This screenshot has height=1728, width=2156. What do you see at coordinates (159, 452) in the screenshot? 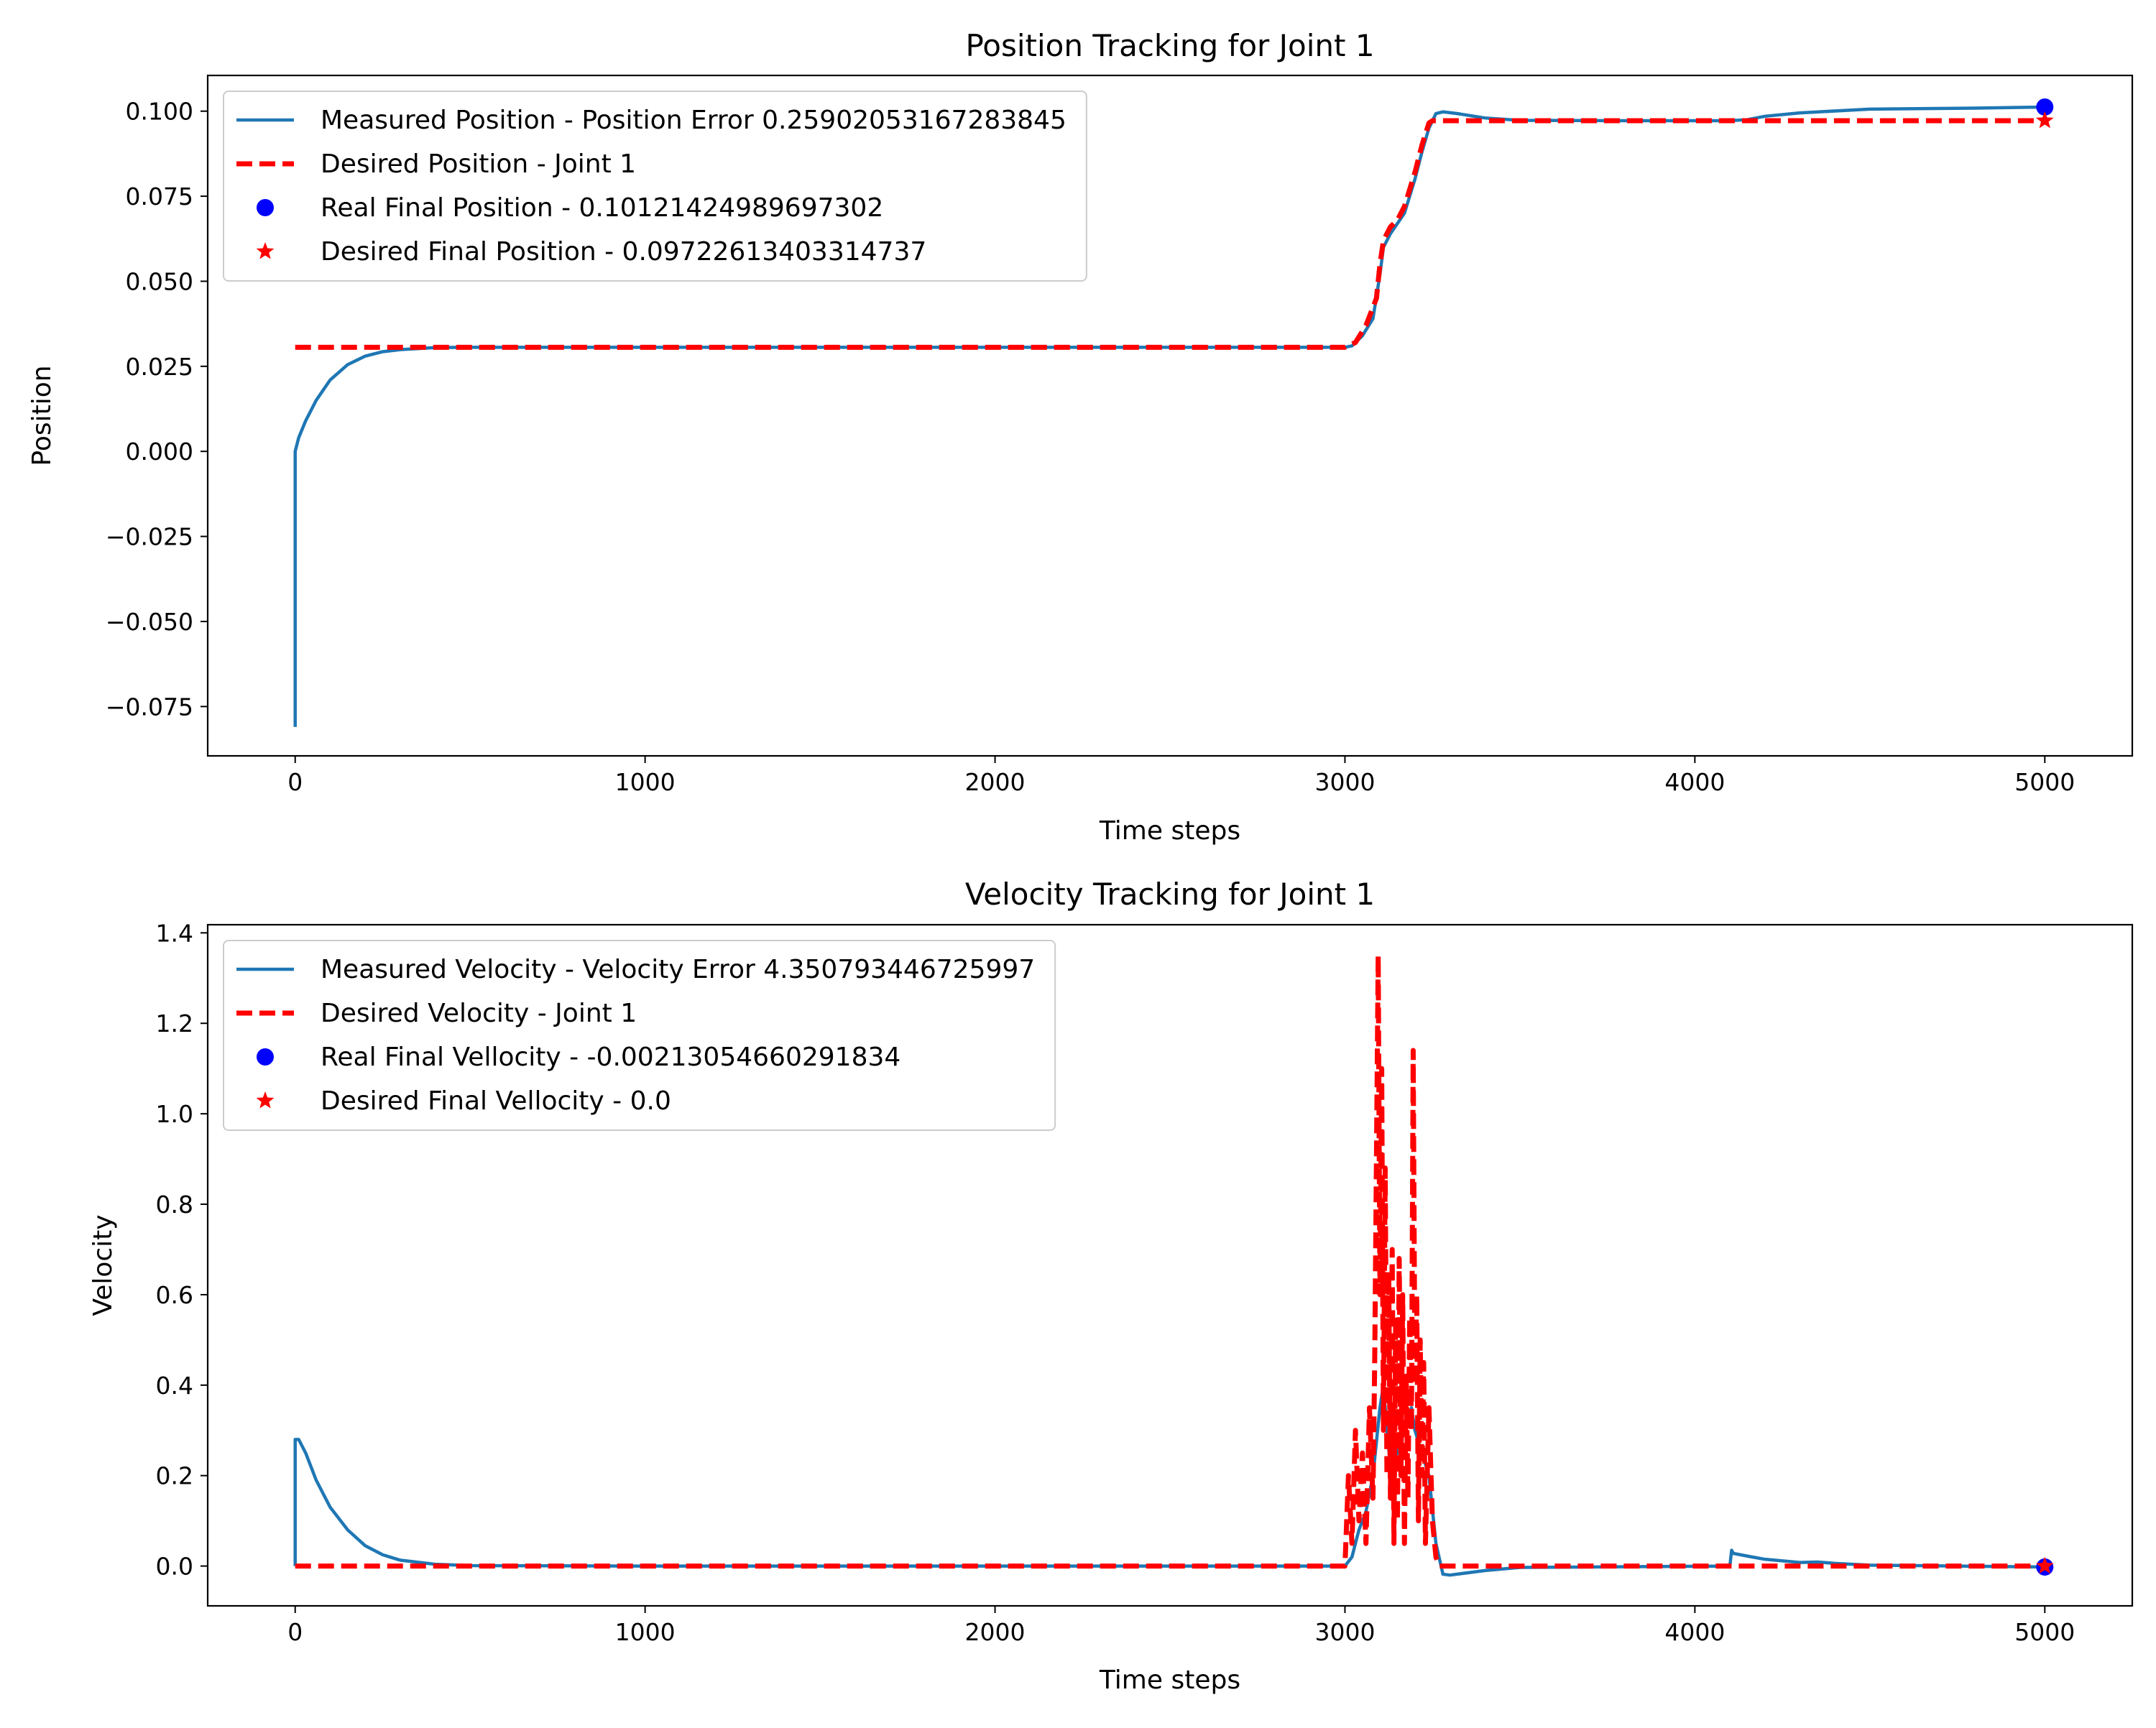
I see `y-tick-label: 0.000` at bounding box center [159, 452].